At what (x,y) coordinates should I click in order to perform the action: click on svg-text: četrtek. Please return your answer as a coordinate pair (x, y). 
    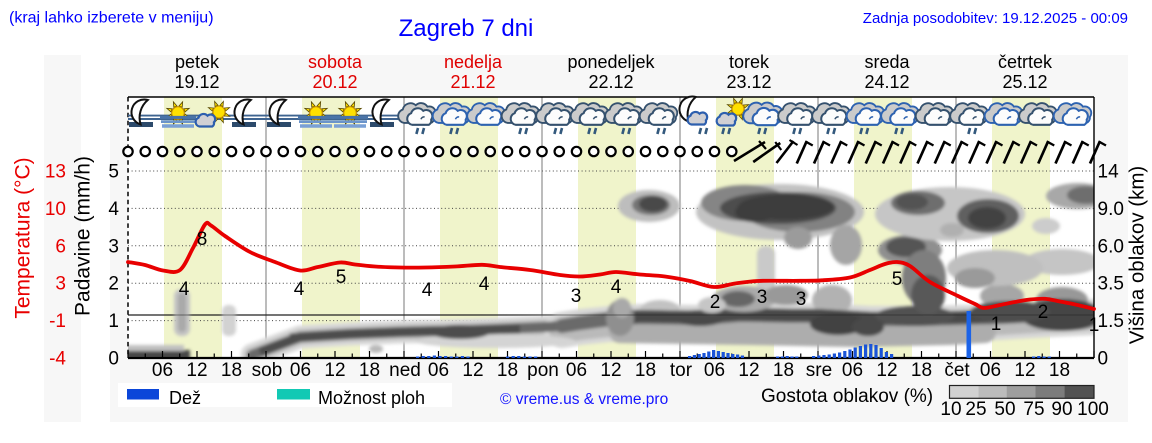
    Looking at the image, I should click on (1025, 62).